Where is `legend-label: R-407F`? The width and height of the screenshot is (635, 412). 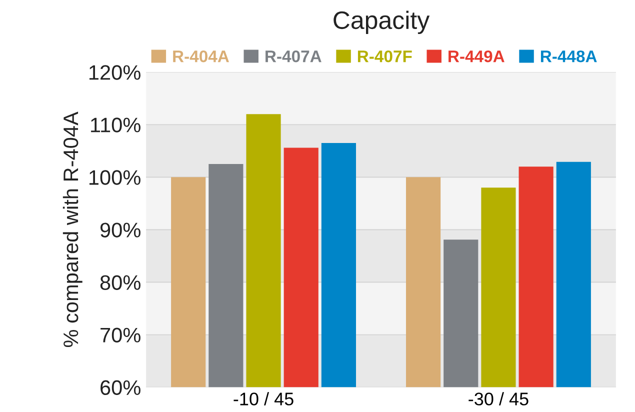
legend-label: R-407F is located at coordinates (385, 56).